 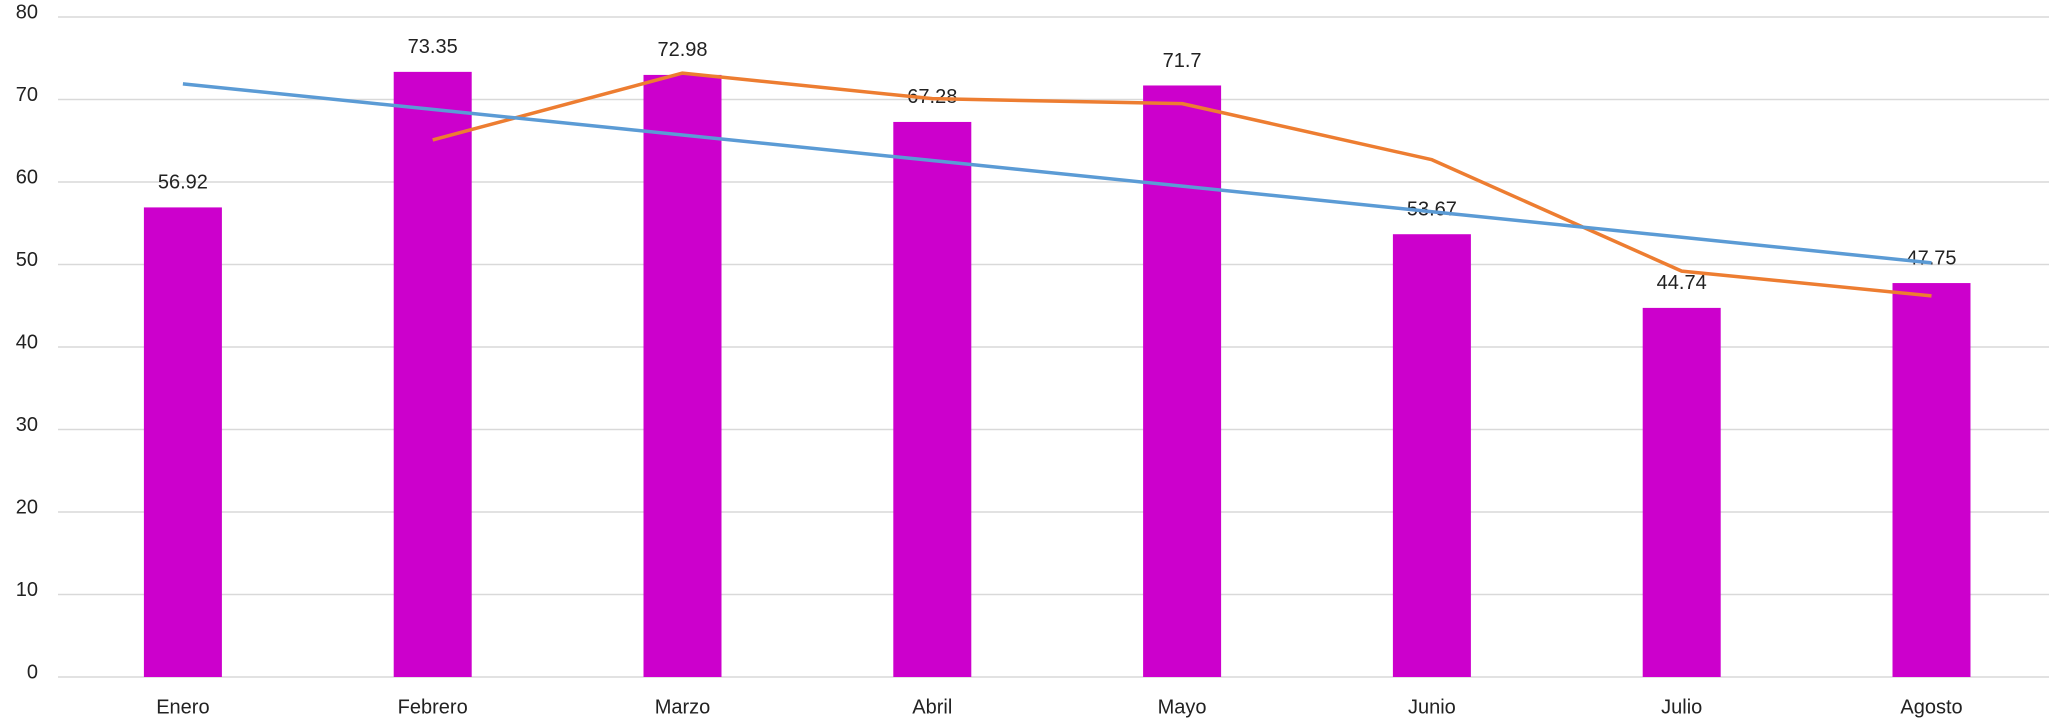 What do you see at coordinates (1182, 707) in the screenshot?
I see `x-tick-label: Mayo` at bounding box center [1182, 707].